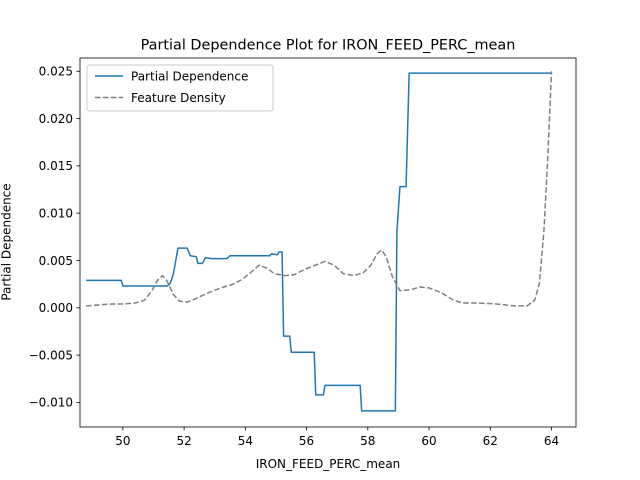 The height and width of the screenshot is (480, 640). I want to click on x-tick-label: 50, so click(122, 441).